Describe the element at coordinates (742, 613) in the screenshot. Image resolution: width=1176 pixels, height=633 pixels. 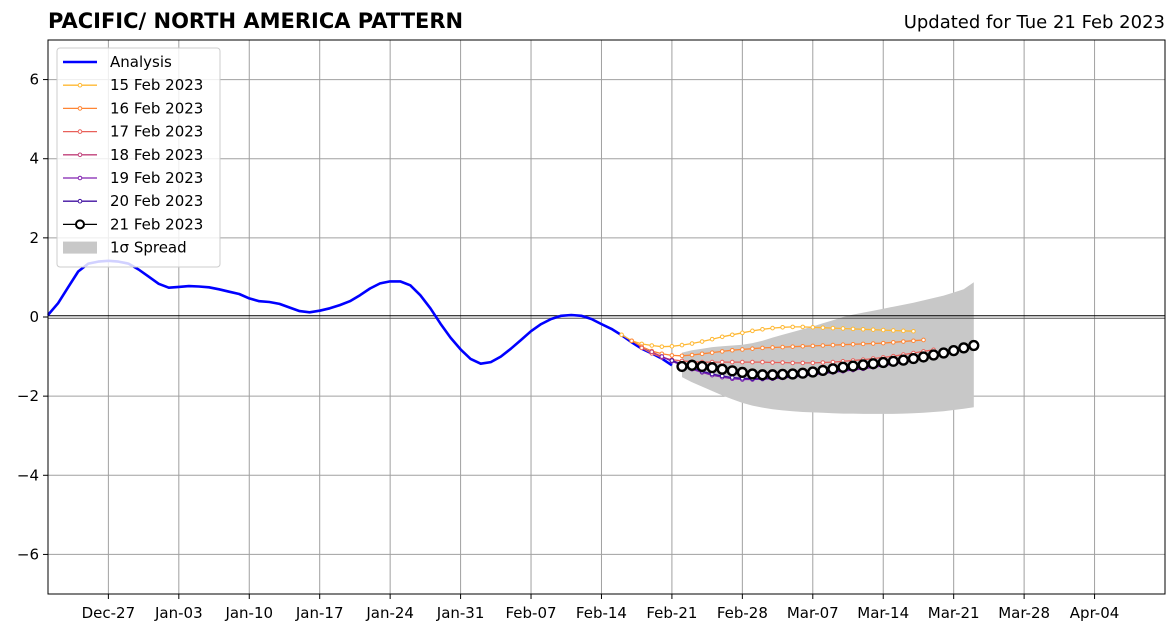
I see `x-tick-label: Feb-28` at that location.